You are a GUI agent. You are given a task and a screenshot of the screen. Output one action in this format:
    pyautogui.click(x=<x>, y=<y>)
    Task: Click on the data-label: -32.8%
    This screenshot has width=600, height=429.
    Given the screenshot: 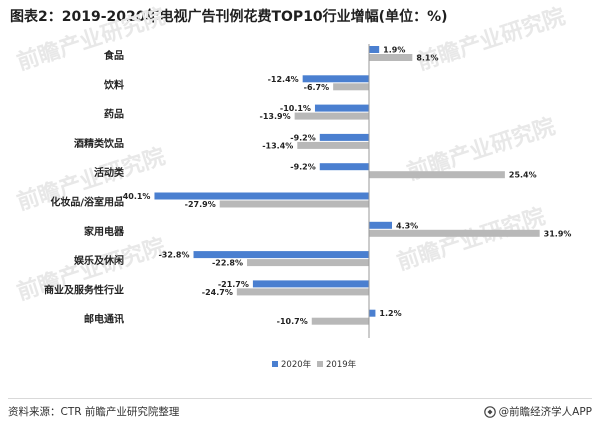 What is the action you would take?
    pyautogui.click(x=173, y=255)
    